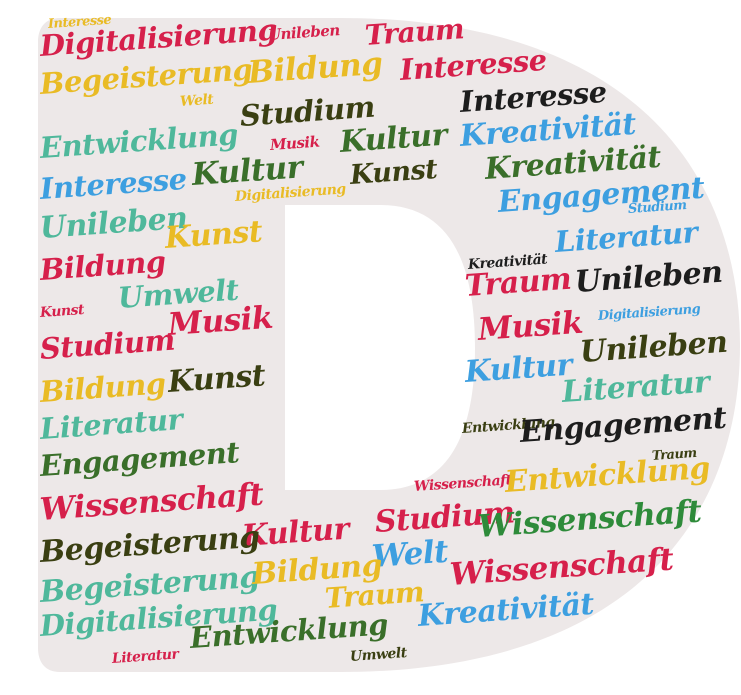 The width and height of the screenshot is (741, 695). I want to click on word-entwicklung: Entwicklung, so click(607, 475).